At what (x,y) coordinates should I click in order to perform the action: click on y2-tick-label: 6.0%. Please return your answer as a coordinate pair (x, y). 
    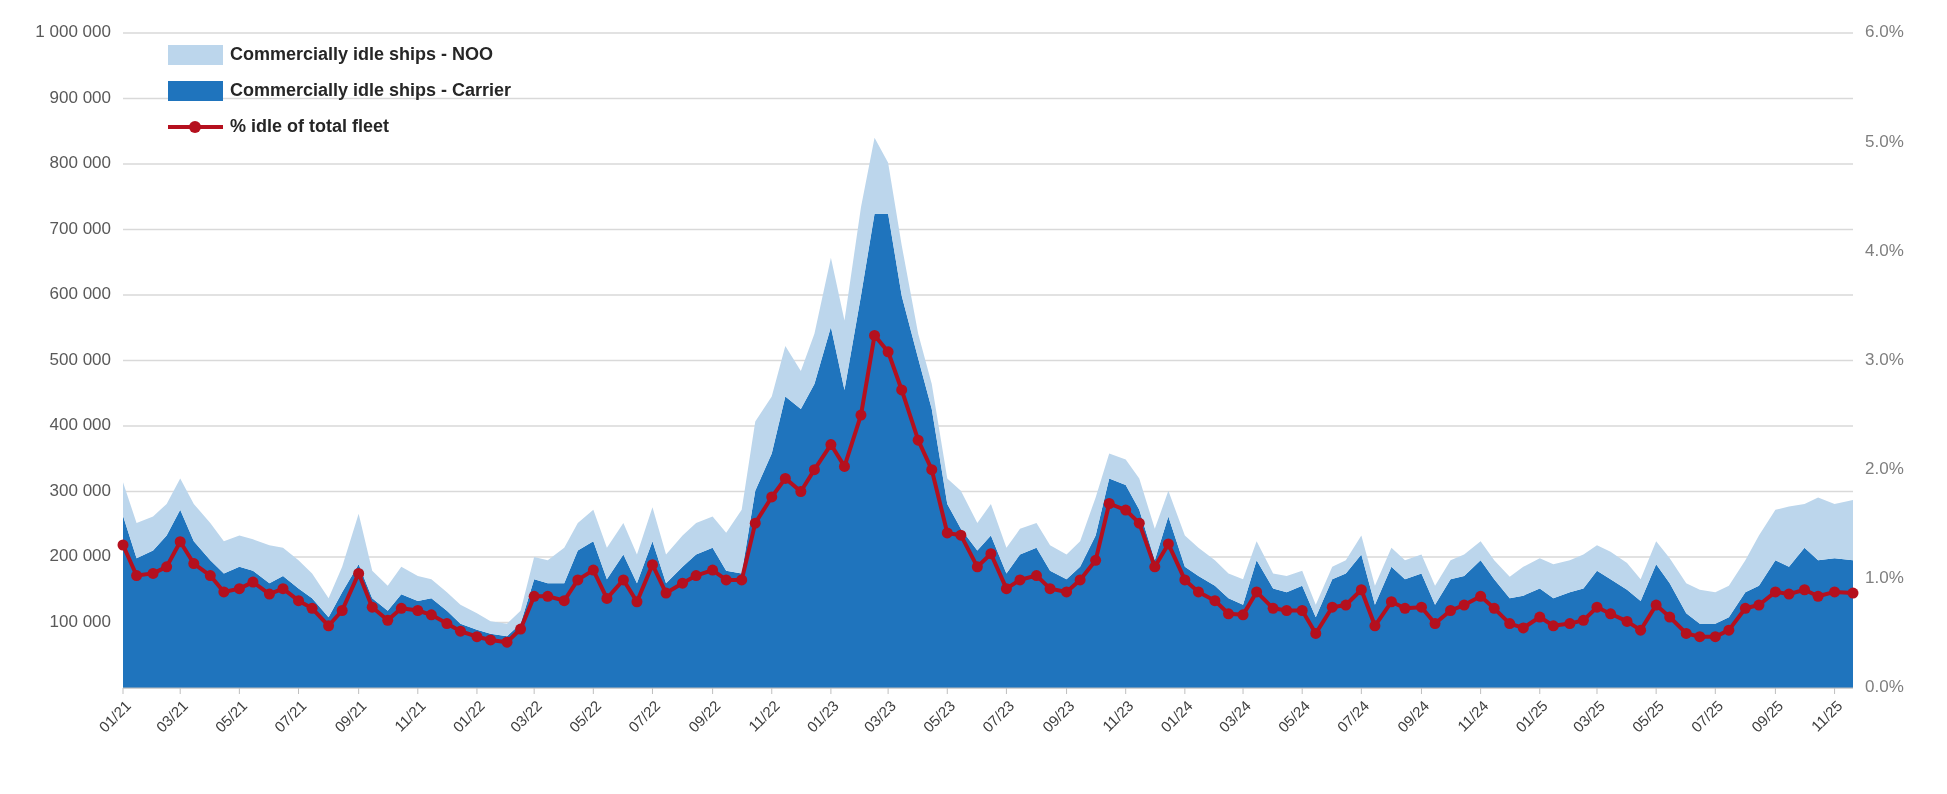
    Looking at the image, I should click on (1884, 32).